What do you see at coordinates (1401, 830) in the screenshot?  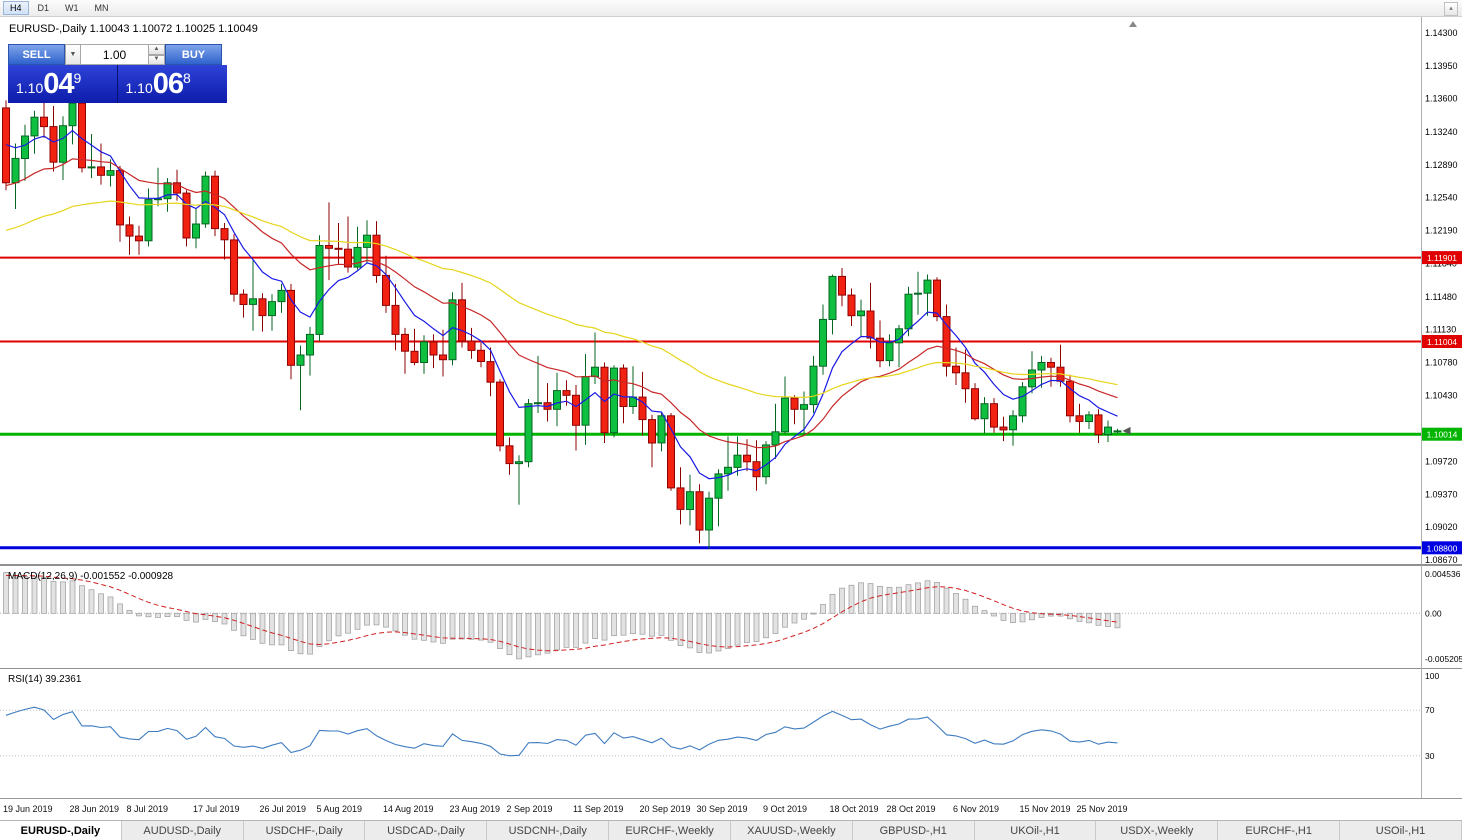 I see `tab-usoil-h1: USOil-,H1` at bounding box center [1401, 830].